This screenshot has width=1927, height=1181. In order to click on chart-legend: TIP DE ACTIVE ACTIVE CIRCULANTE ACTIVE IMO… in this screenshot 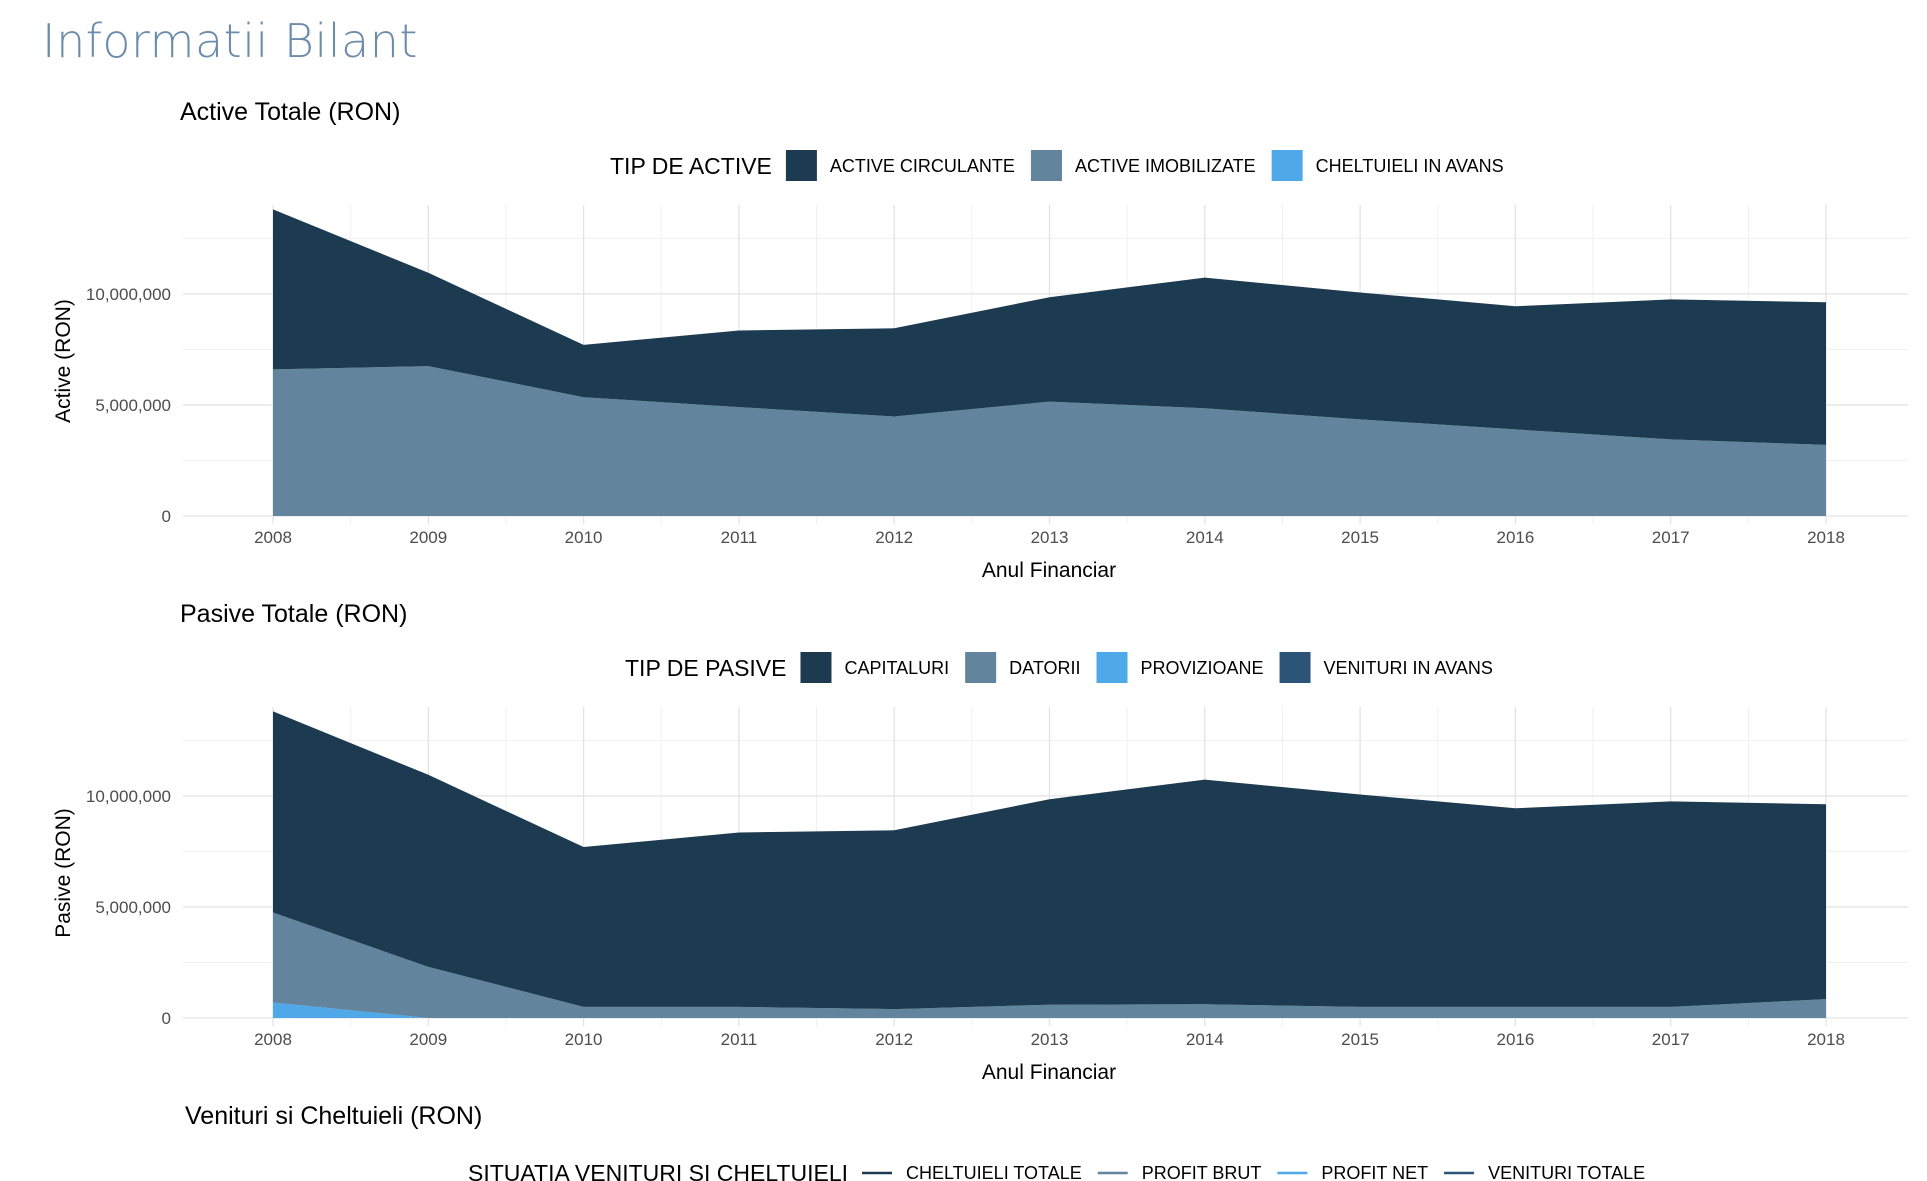, I will do `click(1057, 165)`.